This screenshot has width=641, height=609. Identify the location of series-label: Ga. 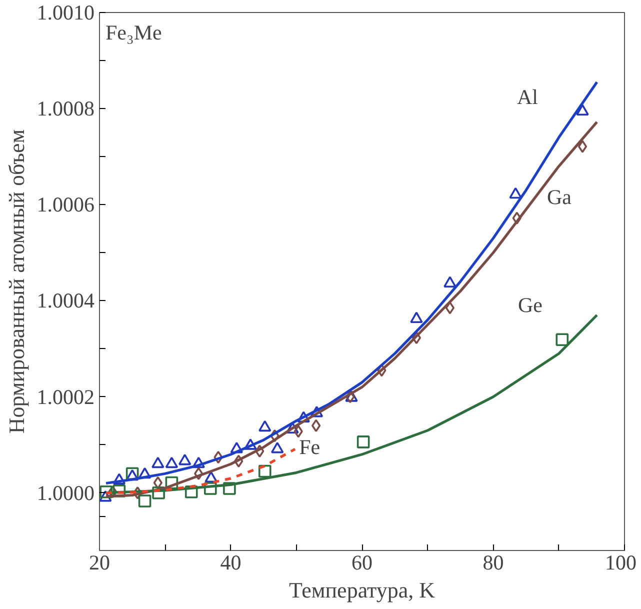
(559, 197).